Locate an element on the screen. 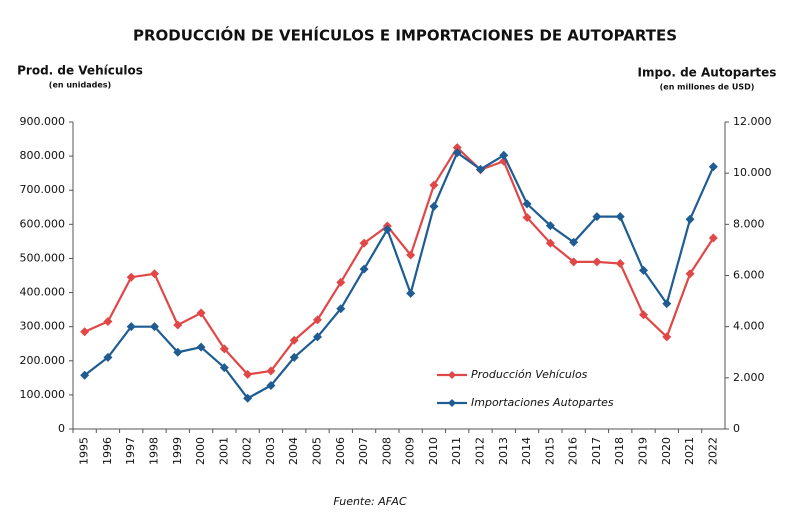  legend-label: Producción Vehículos is located at coordinates (529, 374).